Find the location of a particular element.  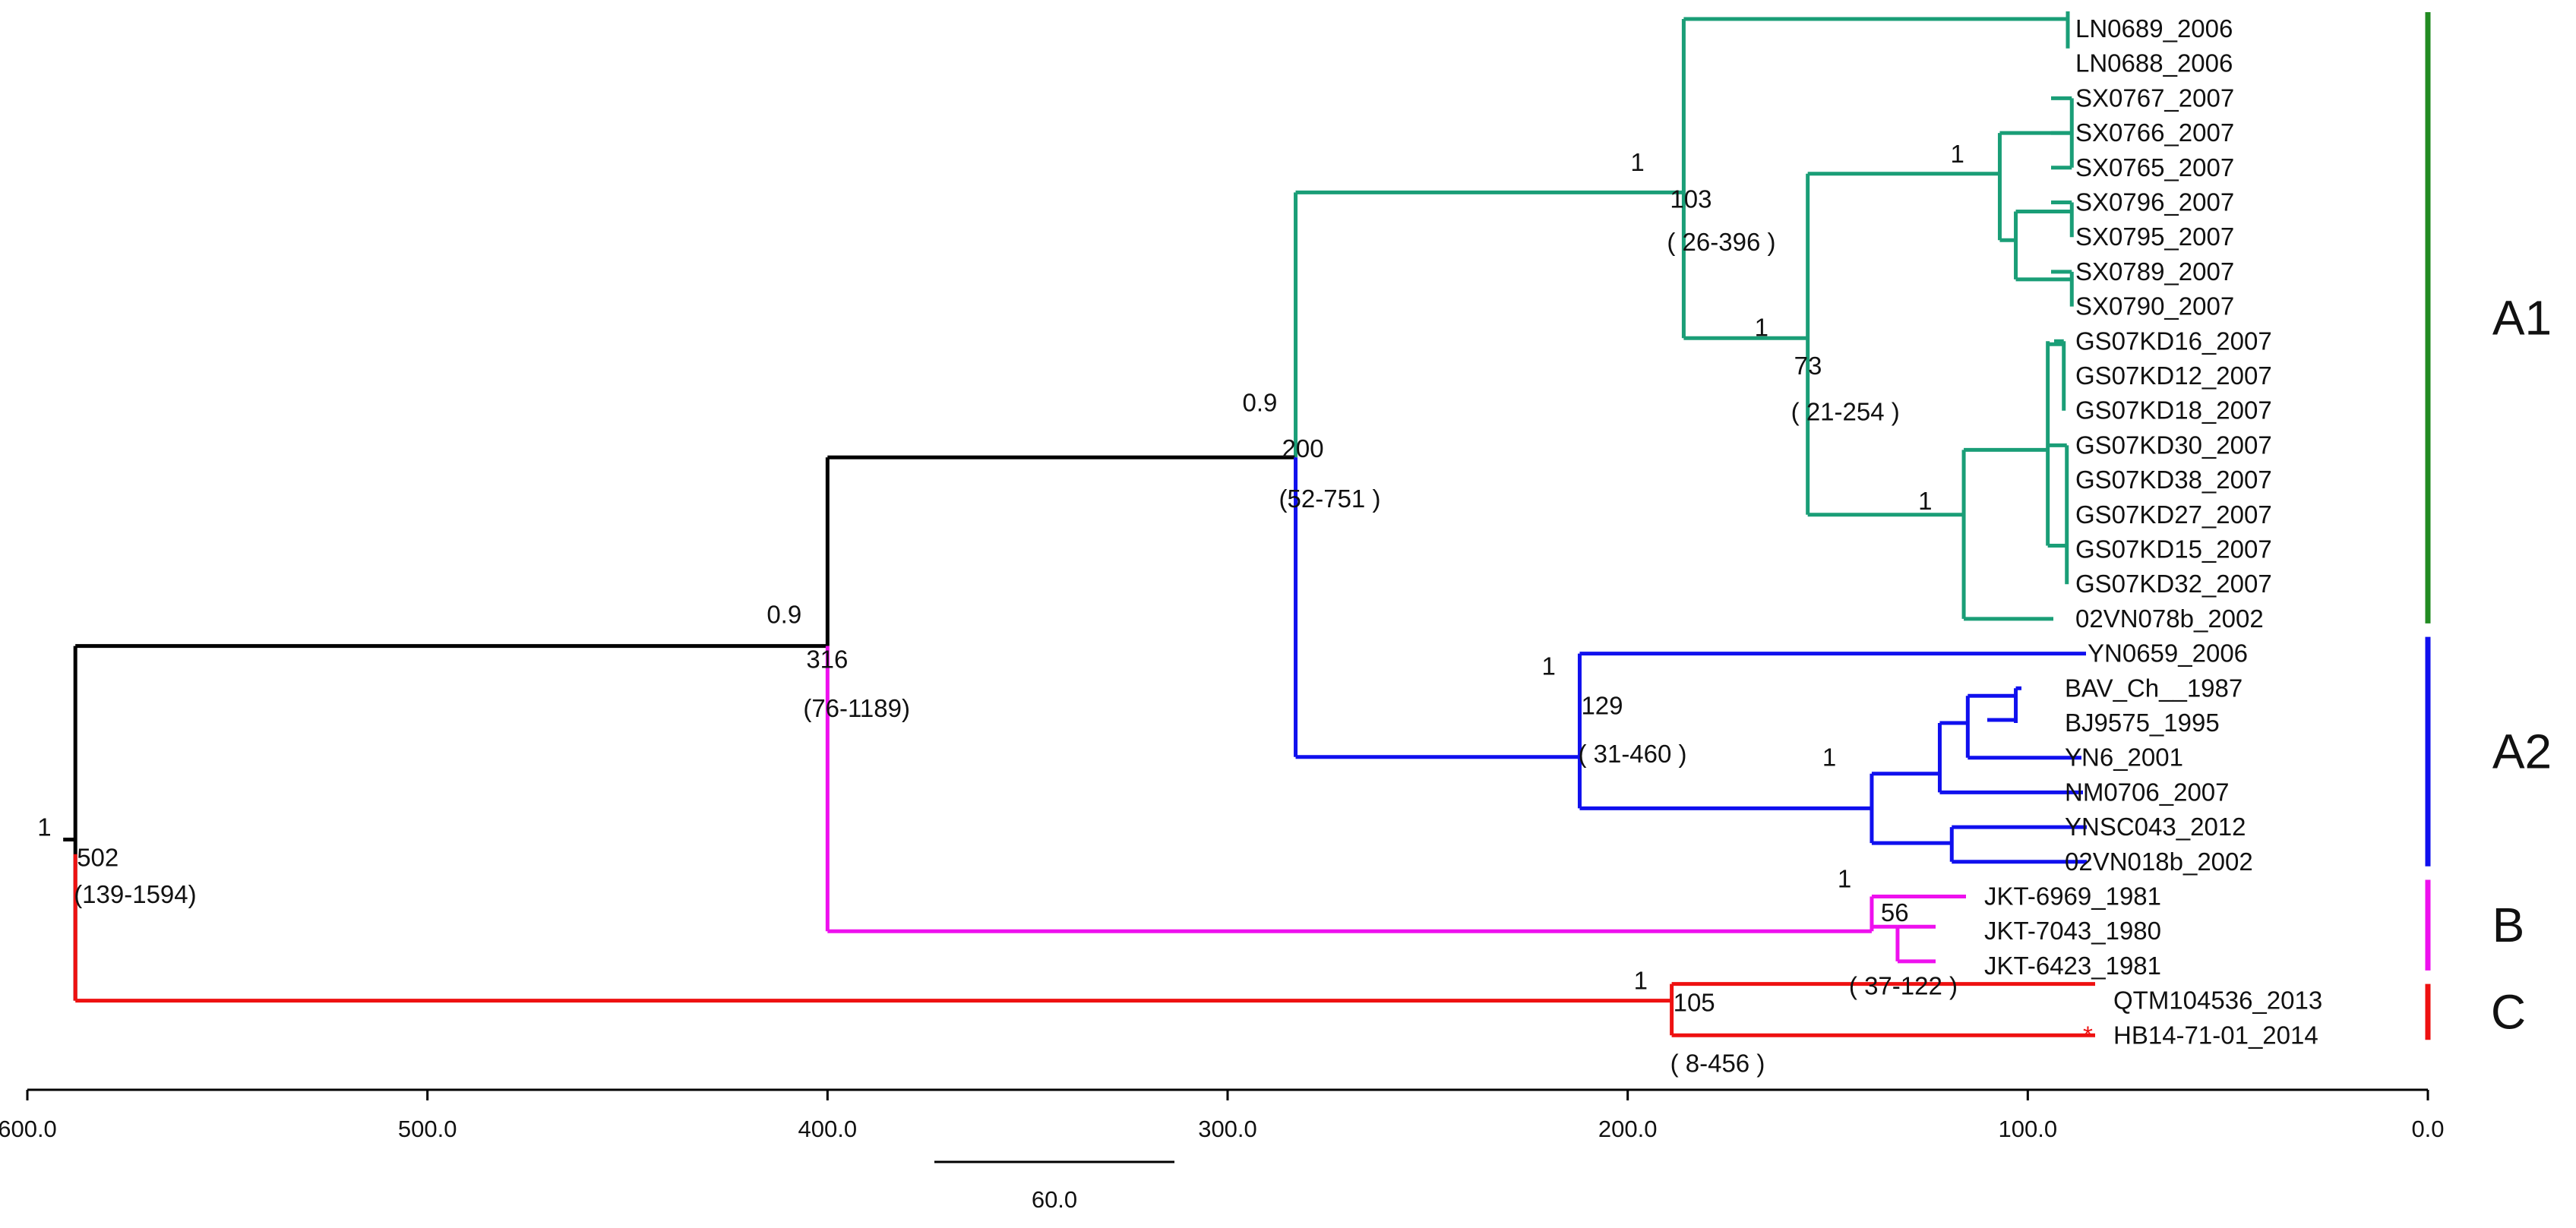

leaf-label: SX0795_2007 is located at coordinates (2154, 237).